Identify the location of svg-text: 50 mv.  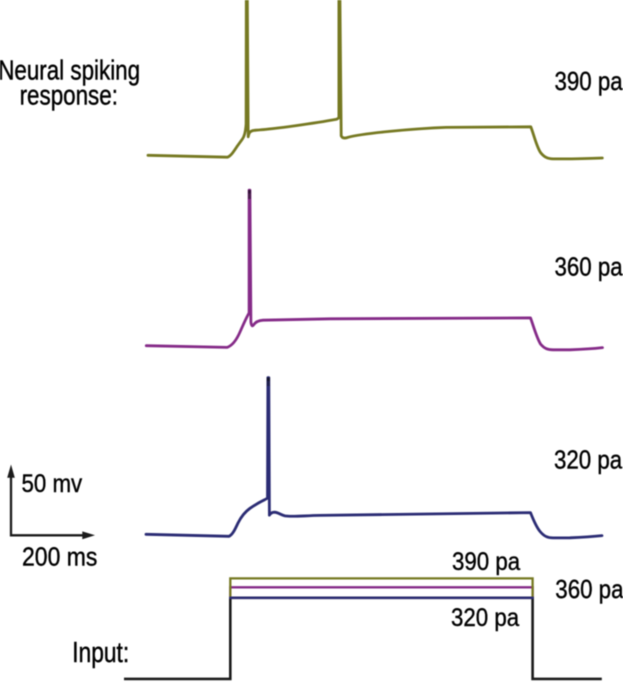
(52, 484).